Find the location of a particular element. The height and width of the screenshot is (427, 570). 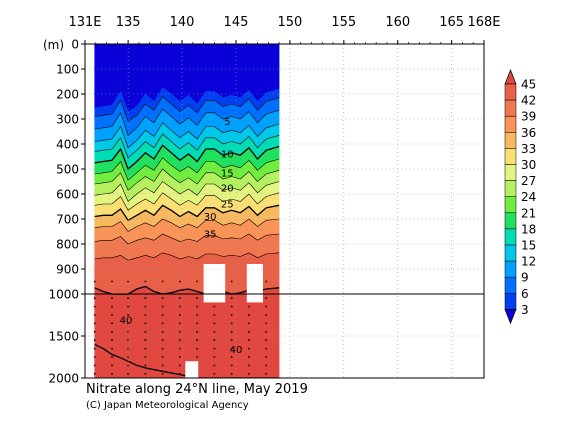

colorbar-level-label: 21 is located at coordinates (528, 213).